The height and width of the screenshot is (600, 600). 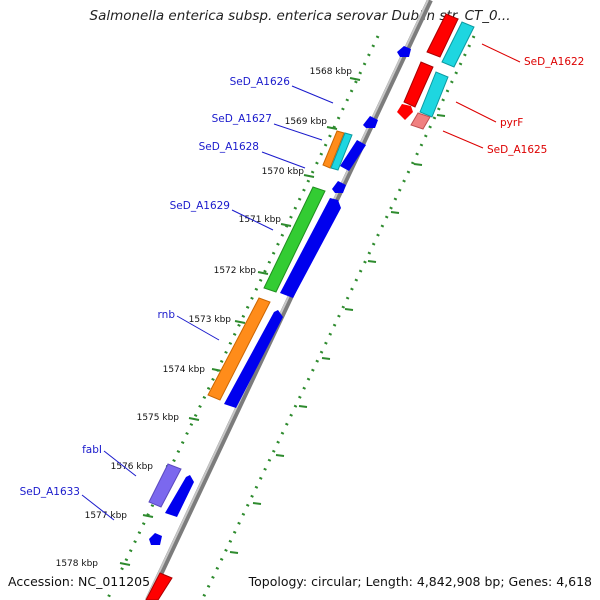 I want to click on cds-arrow-sed-a1629, so click(x=310, y=248).